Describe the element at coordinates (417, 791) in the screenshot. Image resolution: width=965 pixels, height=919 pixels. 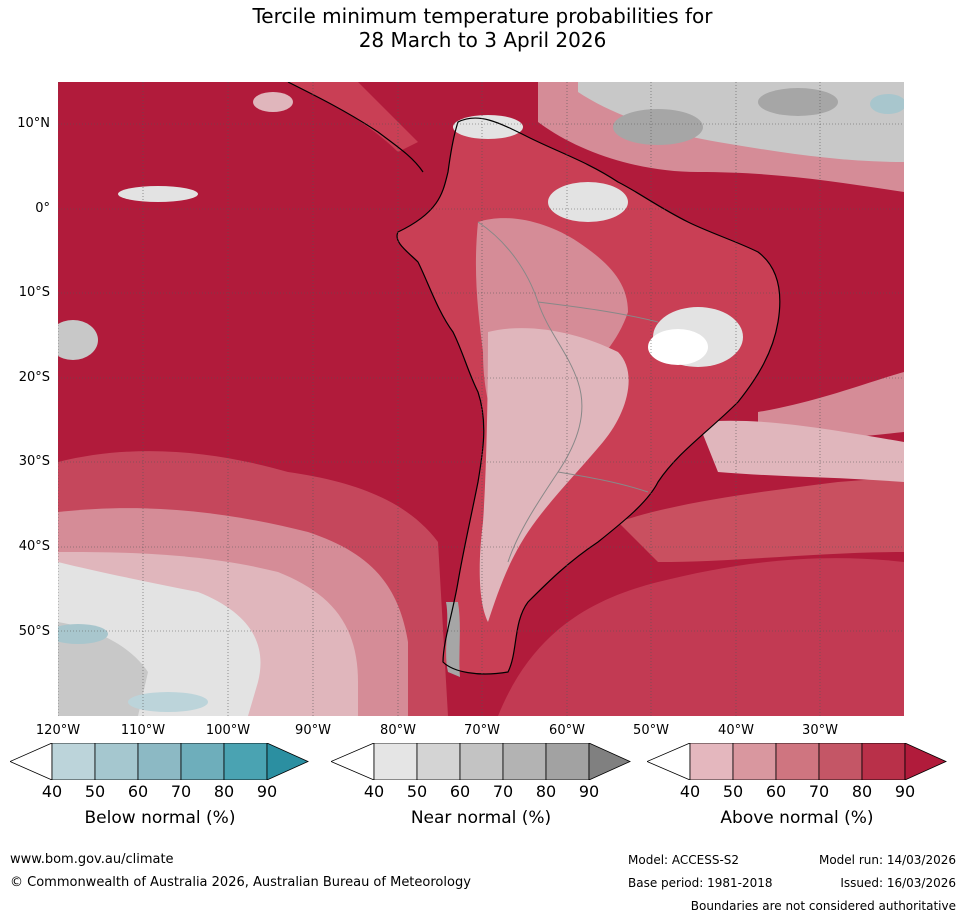
I see `cb-near-tick-50: 50` at that location.